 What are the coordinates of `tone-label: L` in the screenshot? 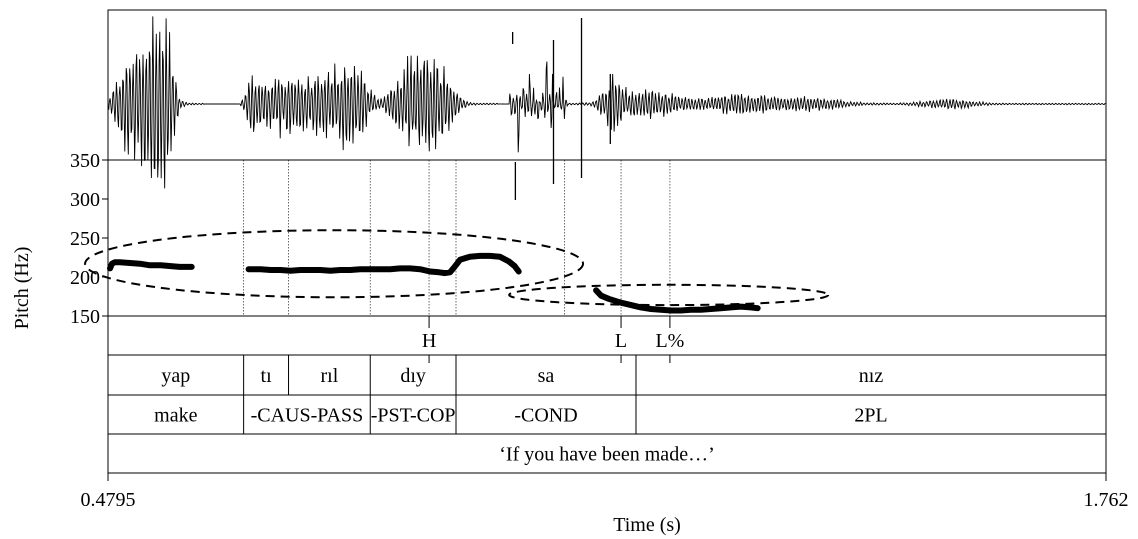 It's located at (621, 341).